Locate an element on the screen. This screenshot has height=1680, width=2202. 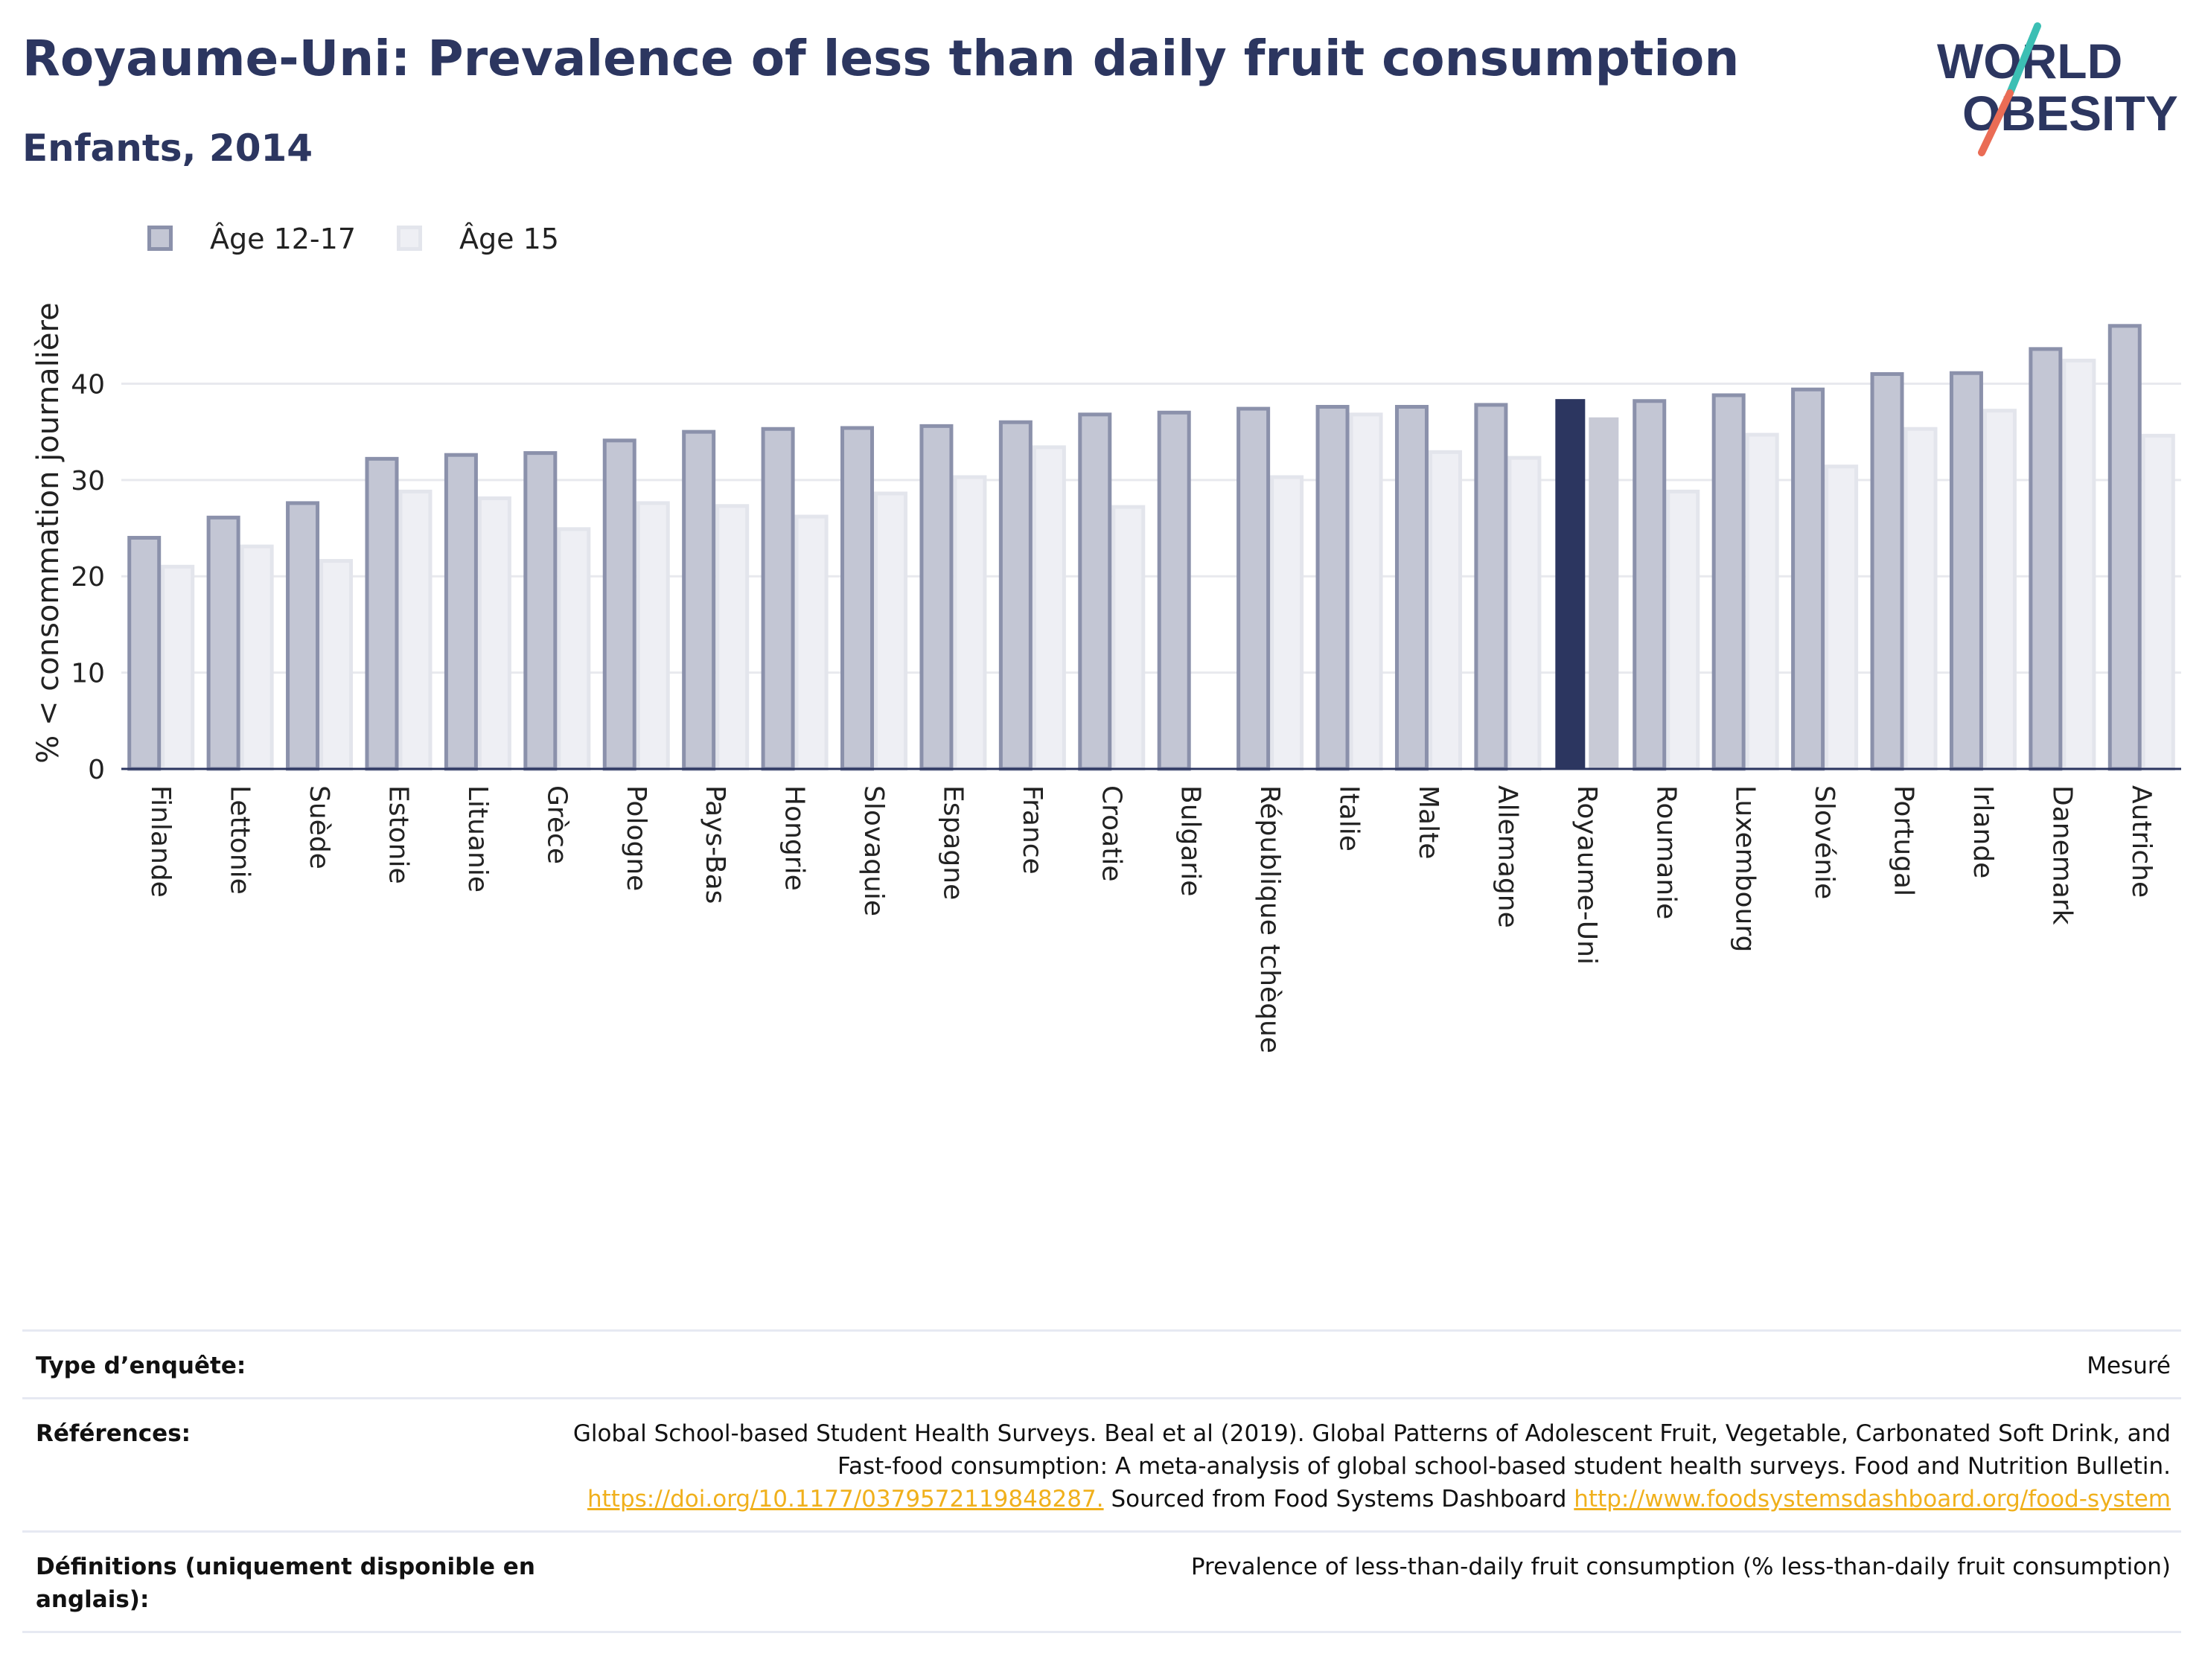
x-tick-label-25: Autriche is located at coordinates (2141, 842).